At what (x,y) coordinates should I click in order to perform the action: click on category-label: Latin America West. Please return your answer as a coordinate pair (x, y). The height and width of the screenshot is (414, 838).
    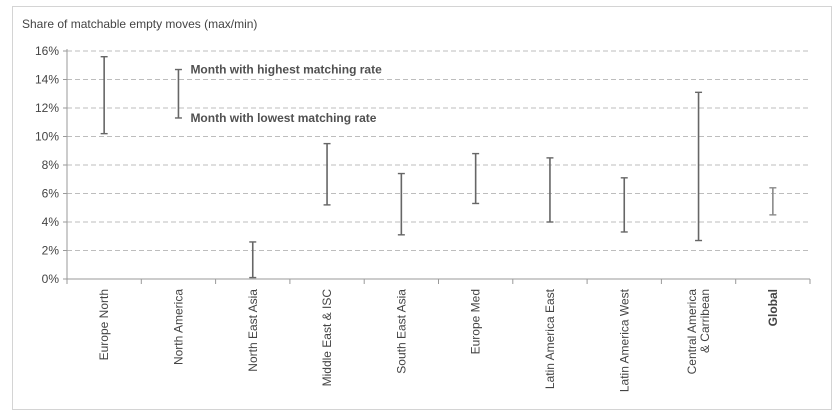
    Looking at the image, I should click on (624, 340).